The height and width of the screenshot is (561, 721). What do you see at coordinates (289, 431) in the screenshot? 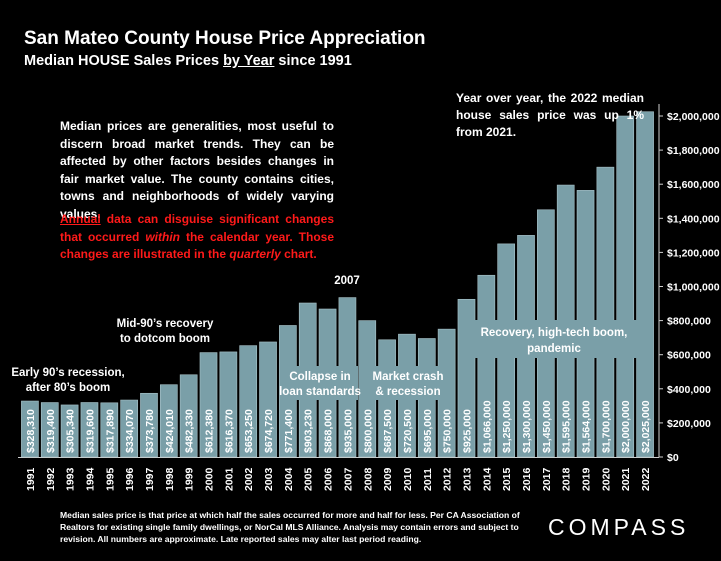
I see `bar-value-label: $771,400` at bounding box center [289, 431].